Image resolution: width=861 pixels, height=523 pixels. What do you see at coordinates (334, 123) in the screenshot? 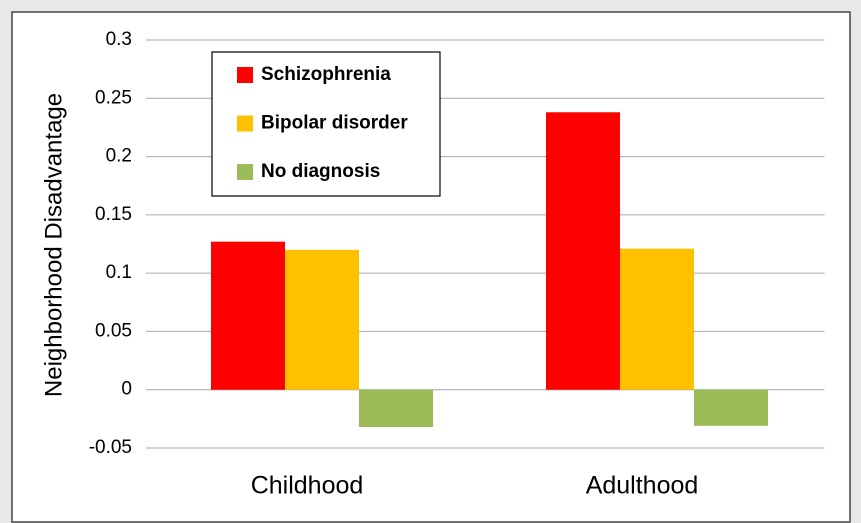
I see `legend-label: Bipolar disorder` at bounding box center [334, 123].